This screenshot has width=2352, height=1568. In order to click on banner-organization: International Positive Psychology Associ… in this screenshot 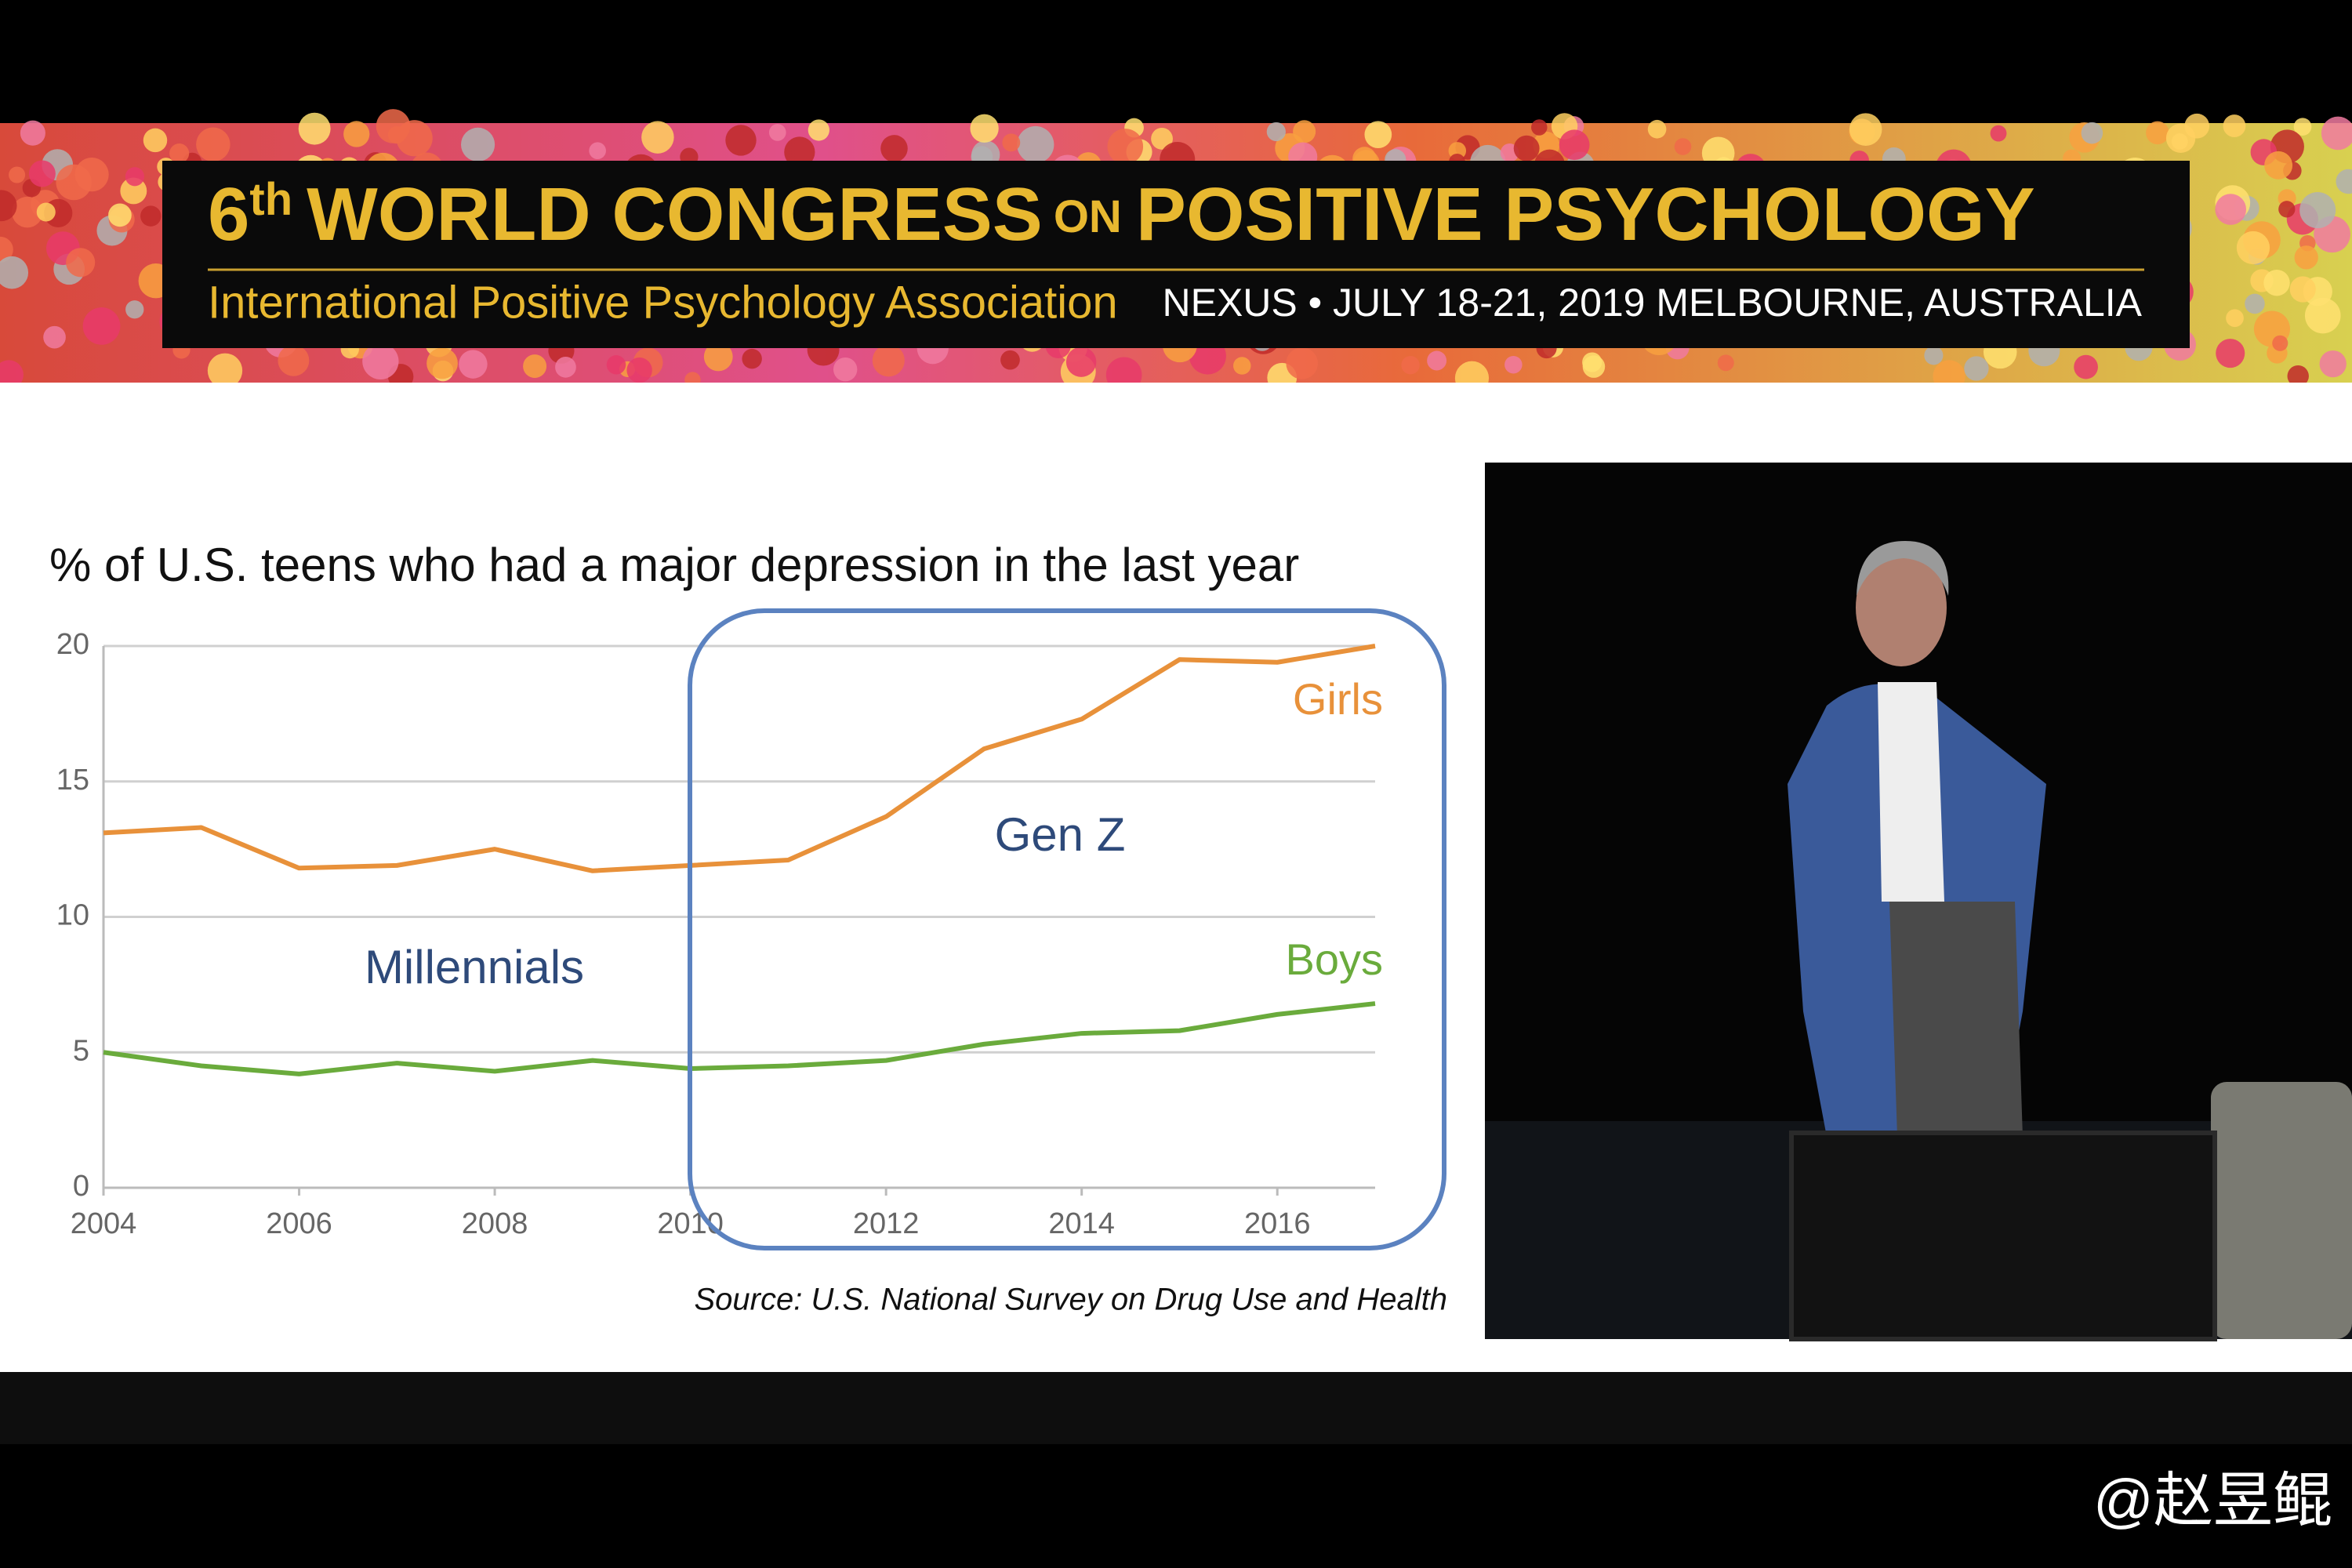, I will do `click(663, 302)`.